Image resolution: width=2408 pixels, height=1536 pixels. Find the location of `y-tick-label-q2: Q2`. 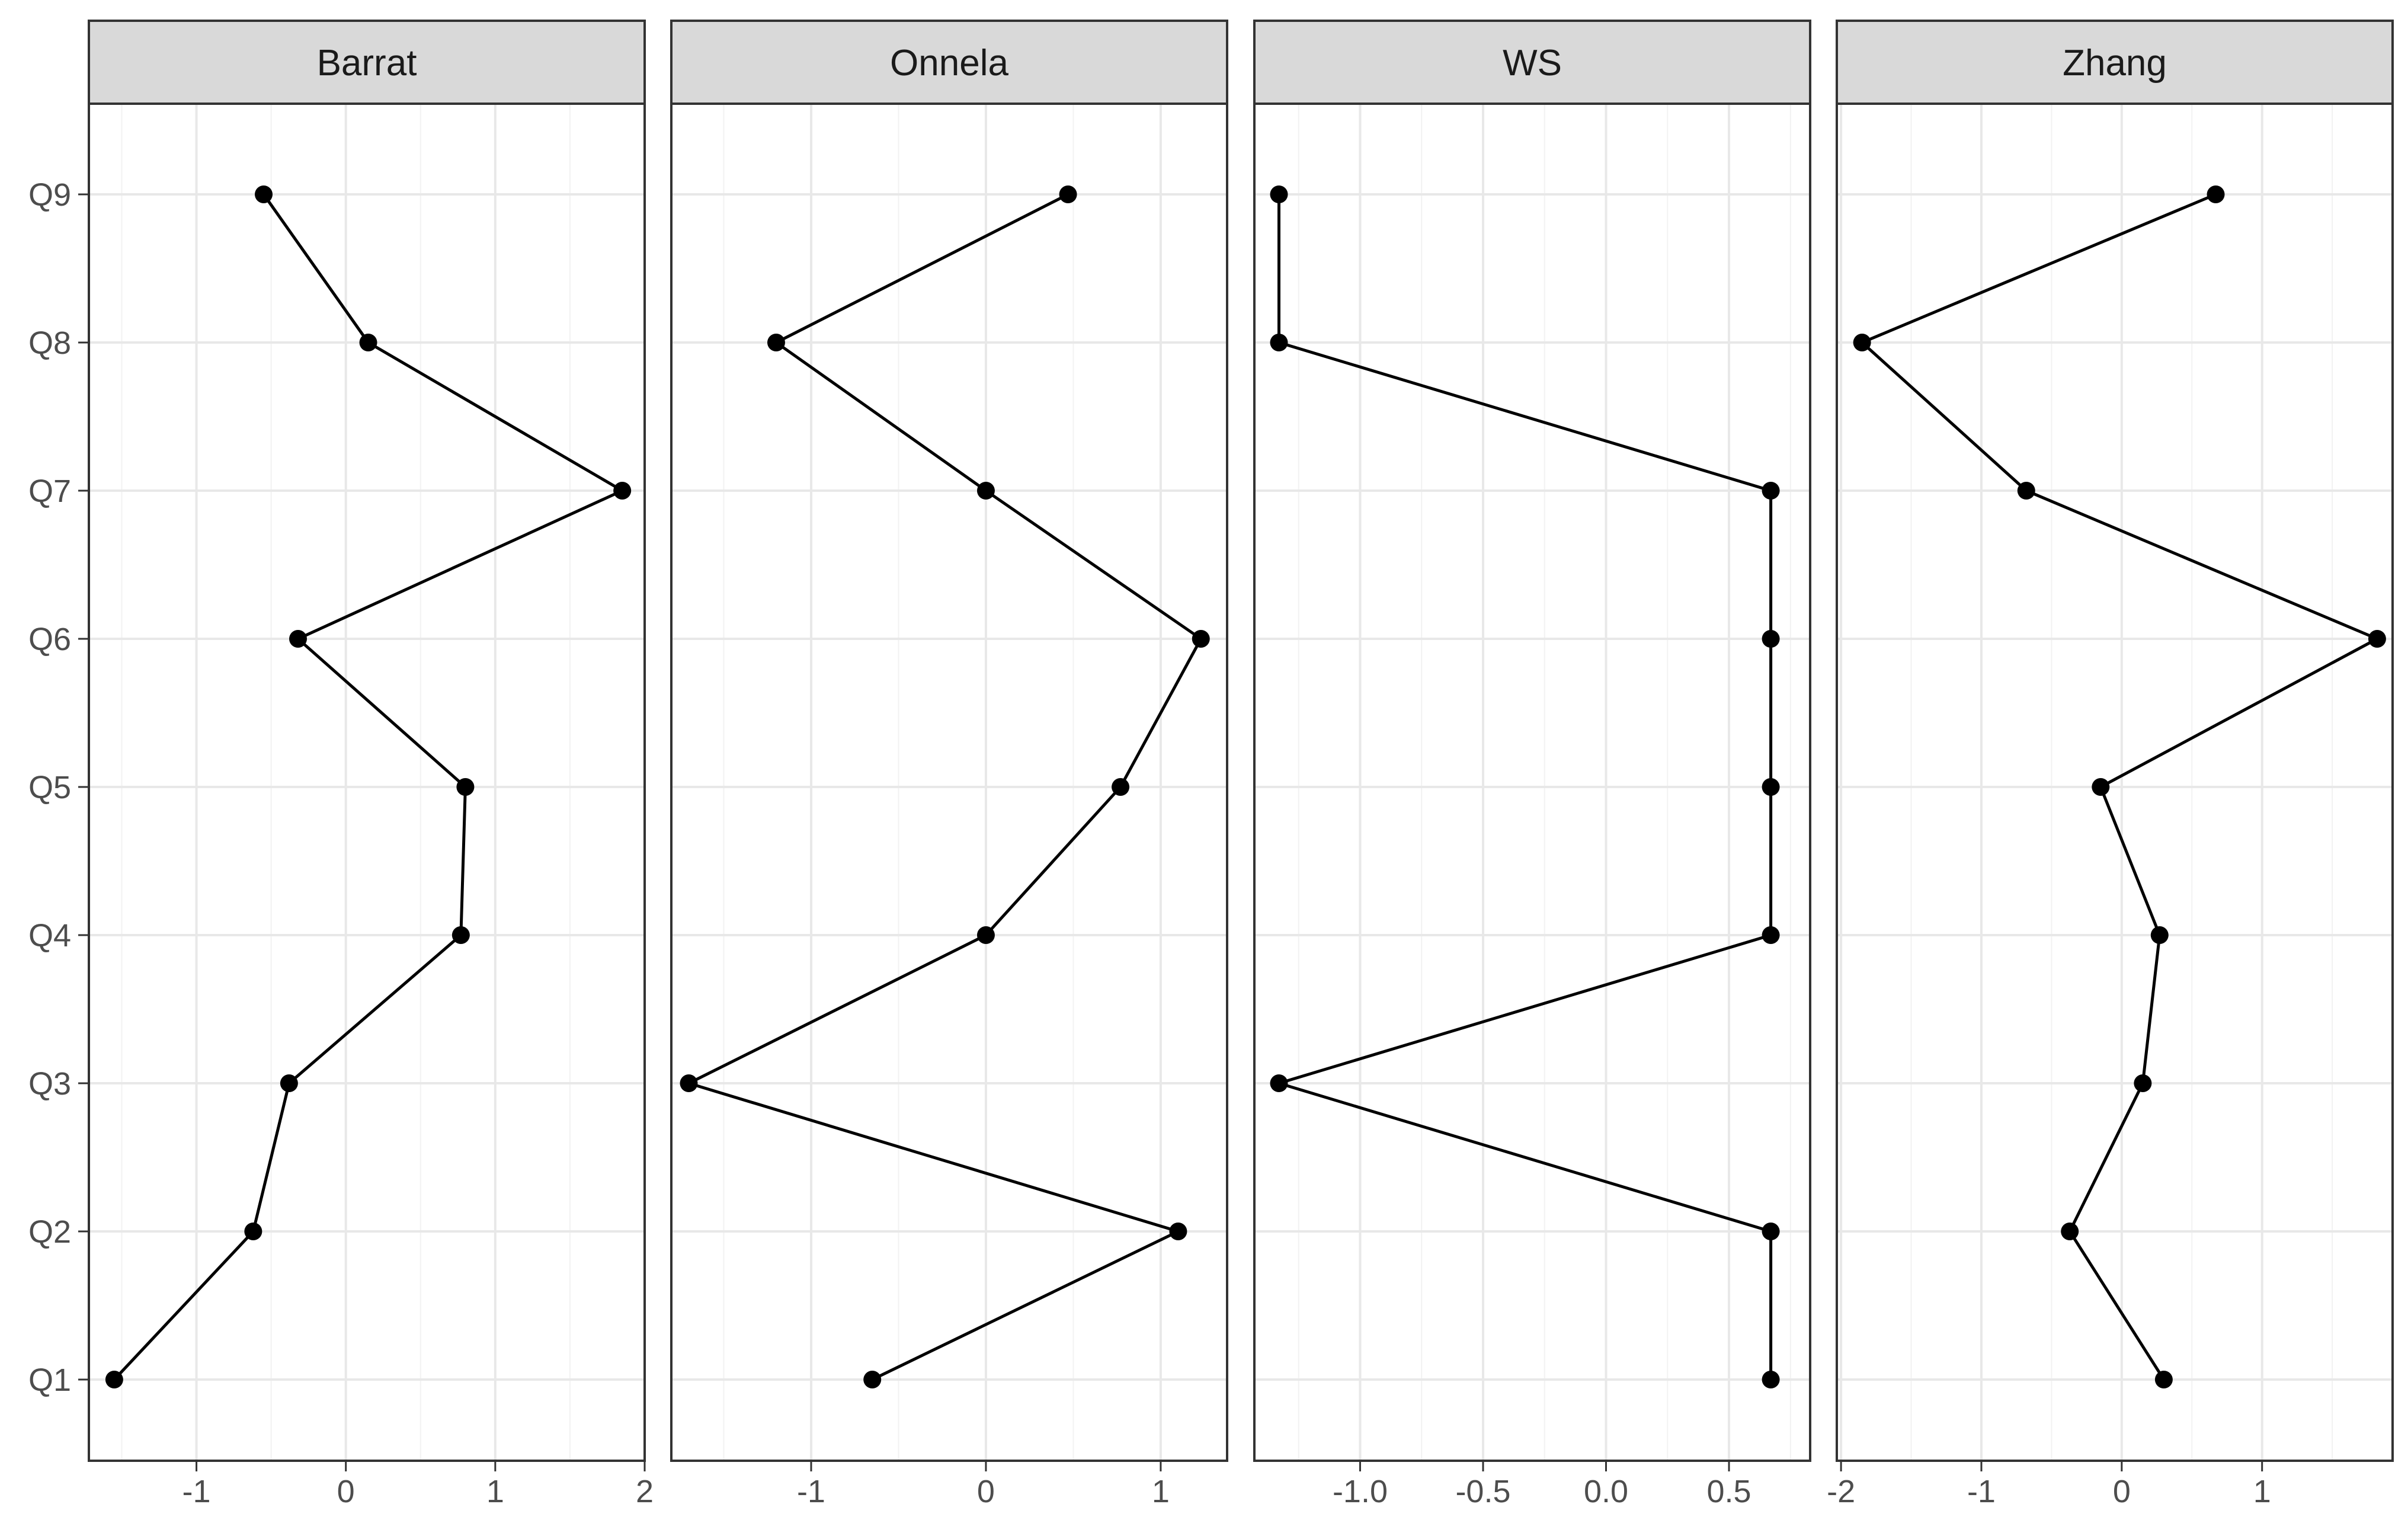

y-tick-label-q2: Q2 is located at coordinates (49, 1232).